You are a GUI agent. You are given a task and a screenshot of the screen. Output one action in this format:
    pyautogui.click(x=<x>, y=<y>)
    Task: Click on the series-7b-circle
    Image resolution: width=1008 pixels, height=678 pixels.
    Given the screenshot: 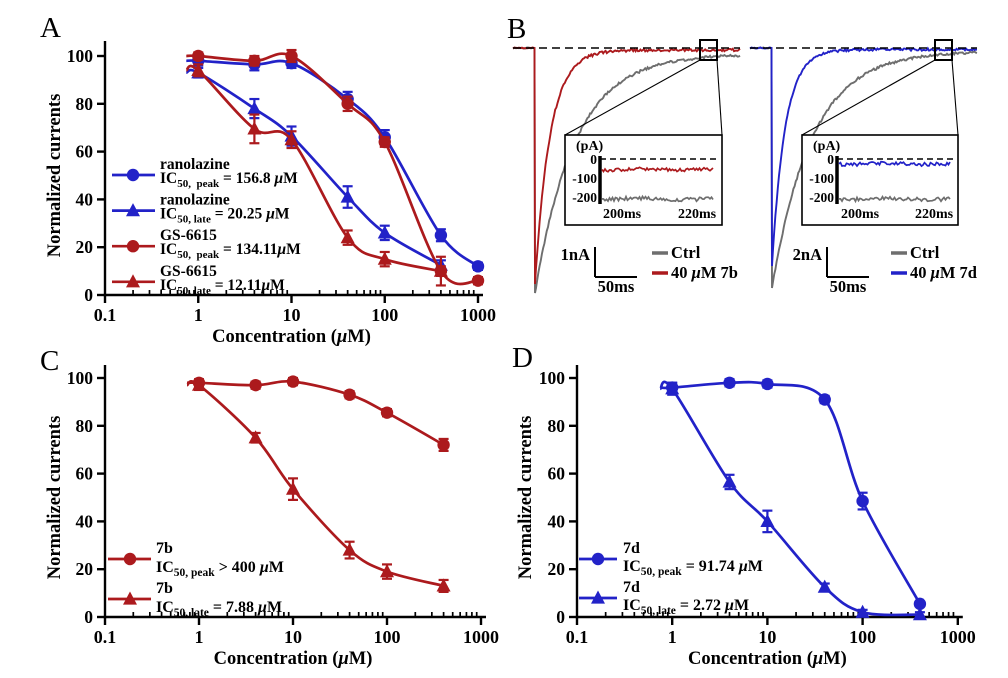 What is the action you would take?
    pyautogui.click(x=318, y=413)
    